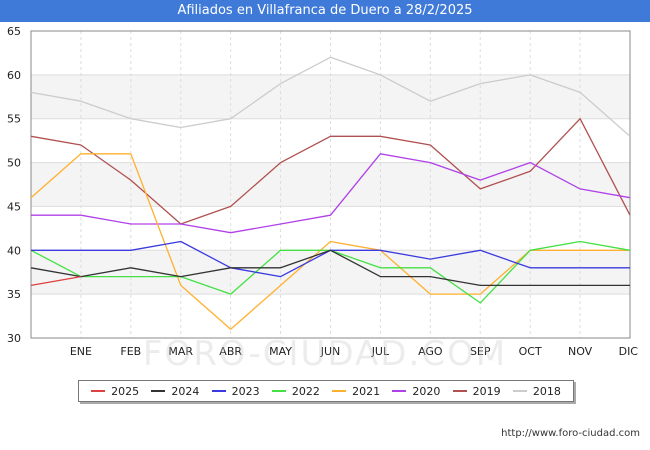 The width and height of the screenshot is (650, 450). I want to click on legend-item-2025: 2025, so click(115, 391).